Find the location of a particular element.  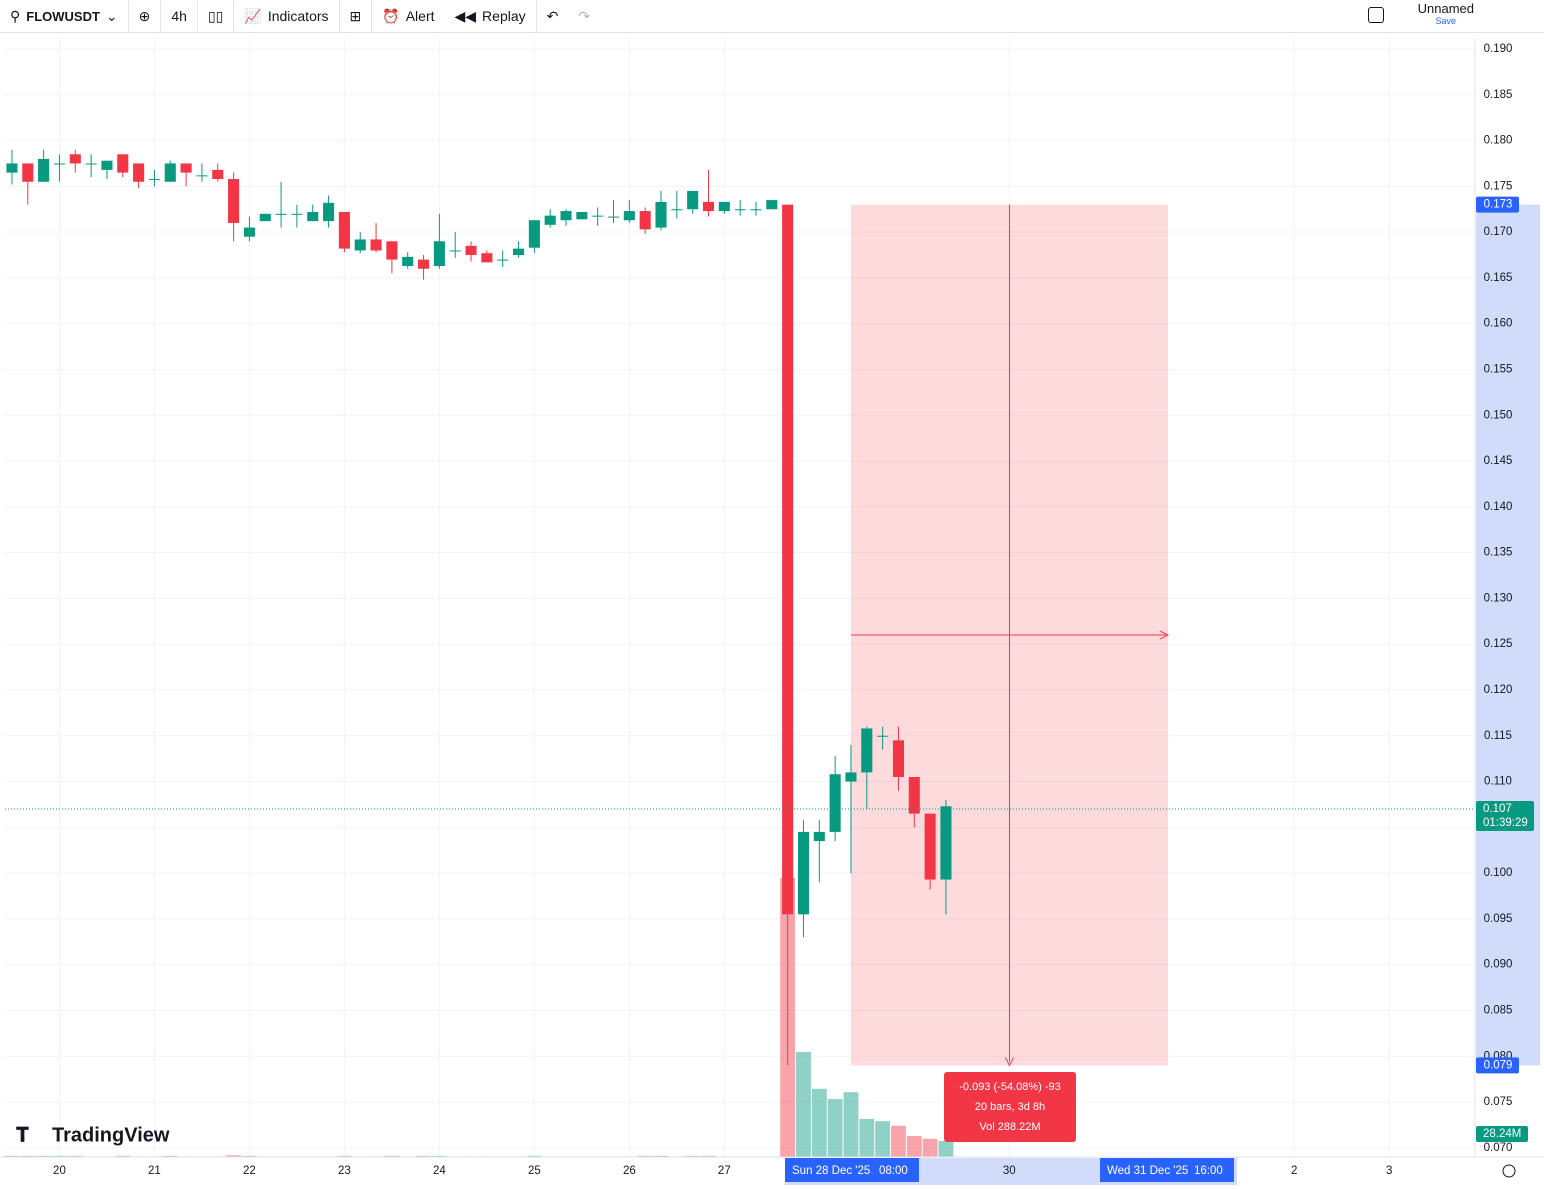

volume-label: 28.24M is located at coordinates (1502, 1134).